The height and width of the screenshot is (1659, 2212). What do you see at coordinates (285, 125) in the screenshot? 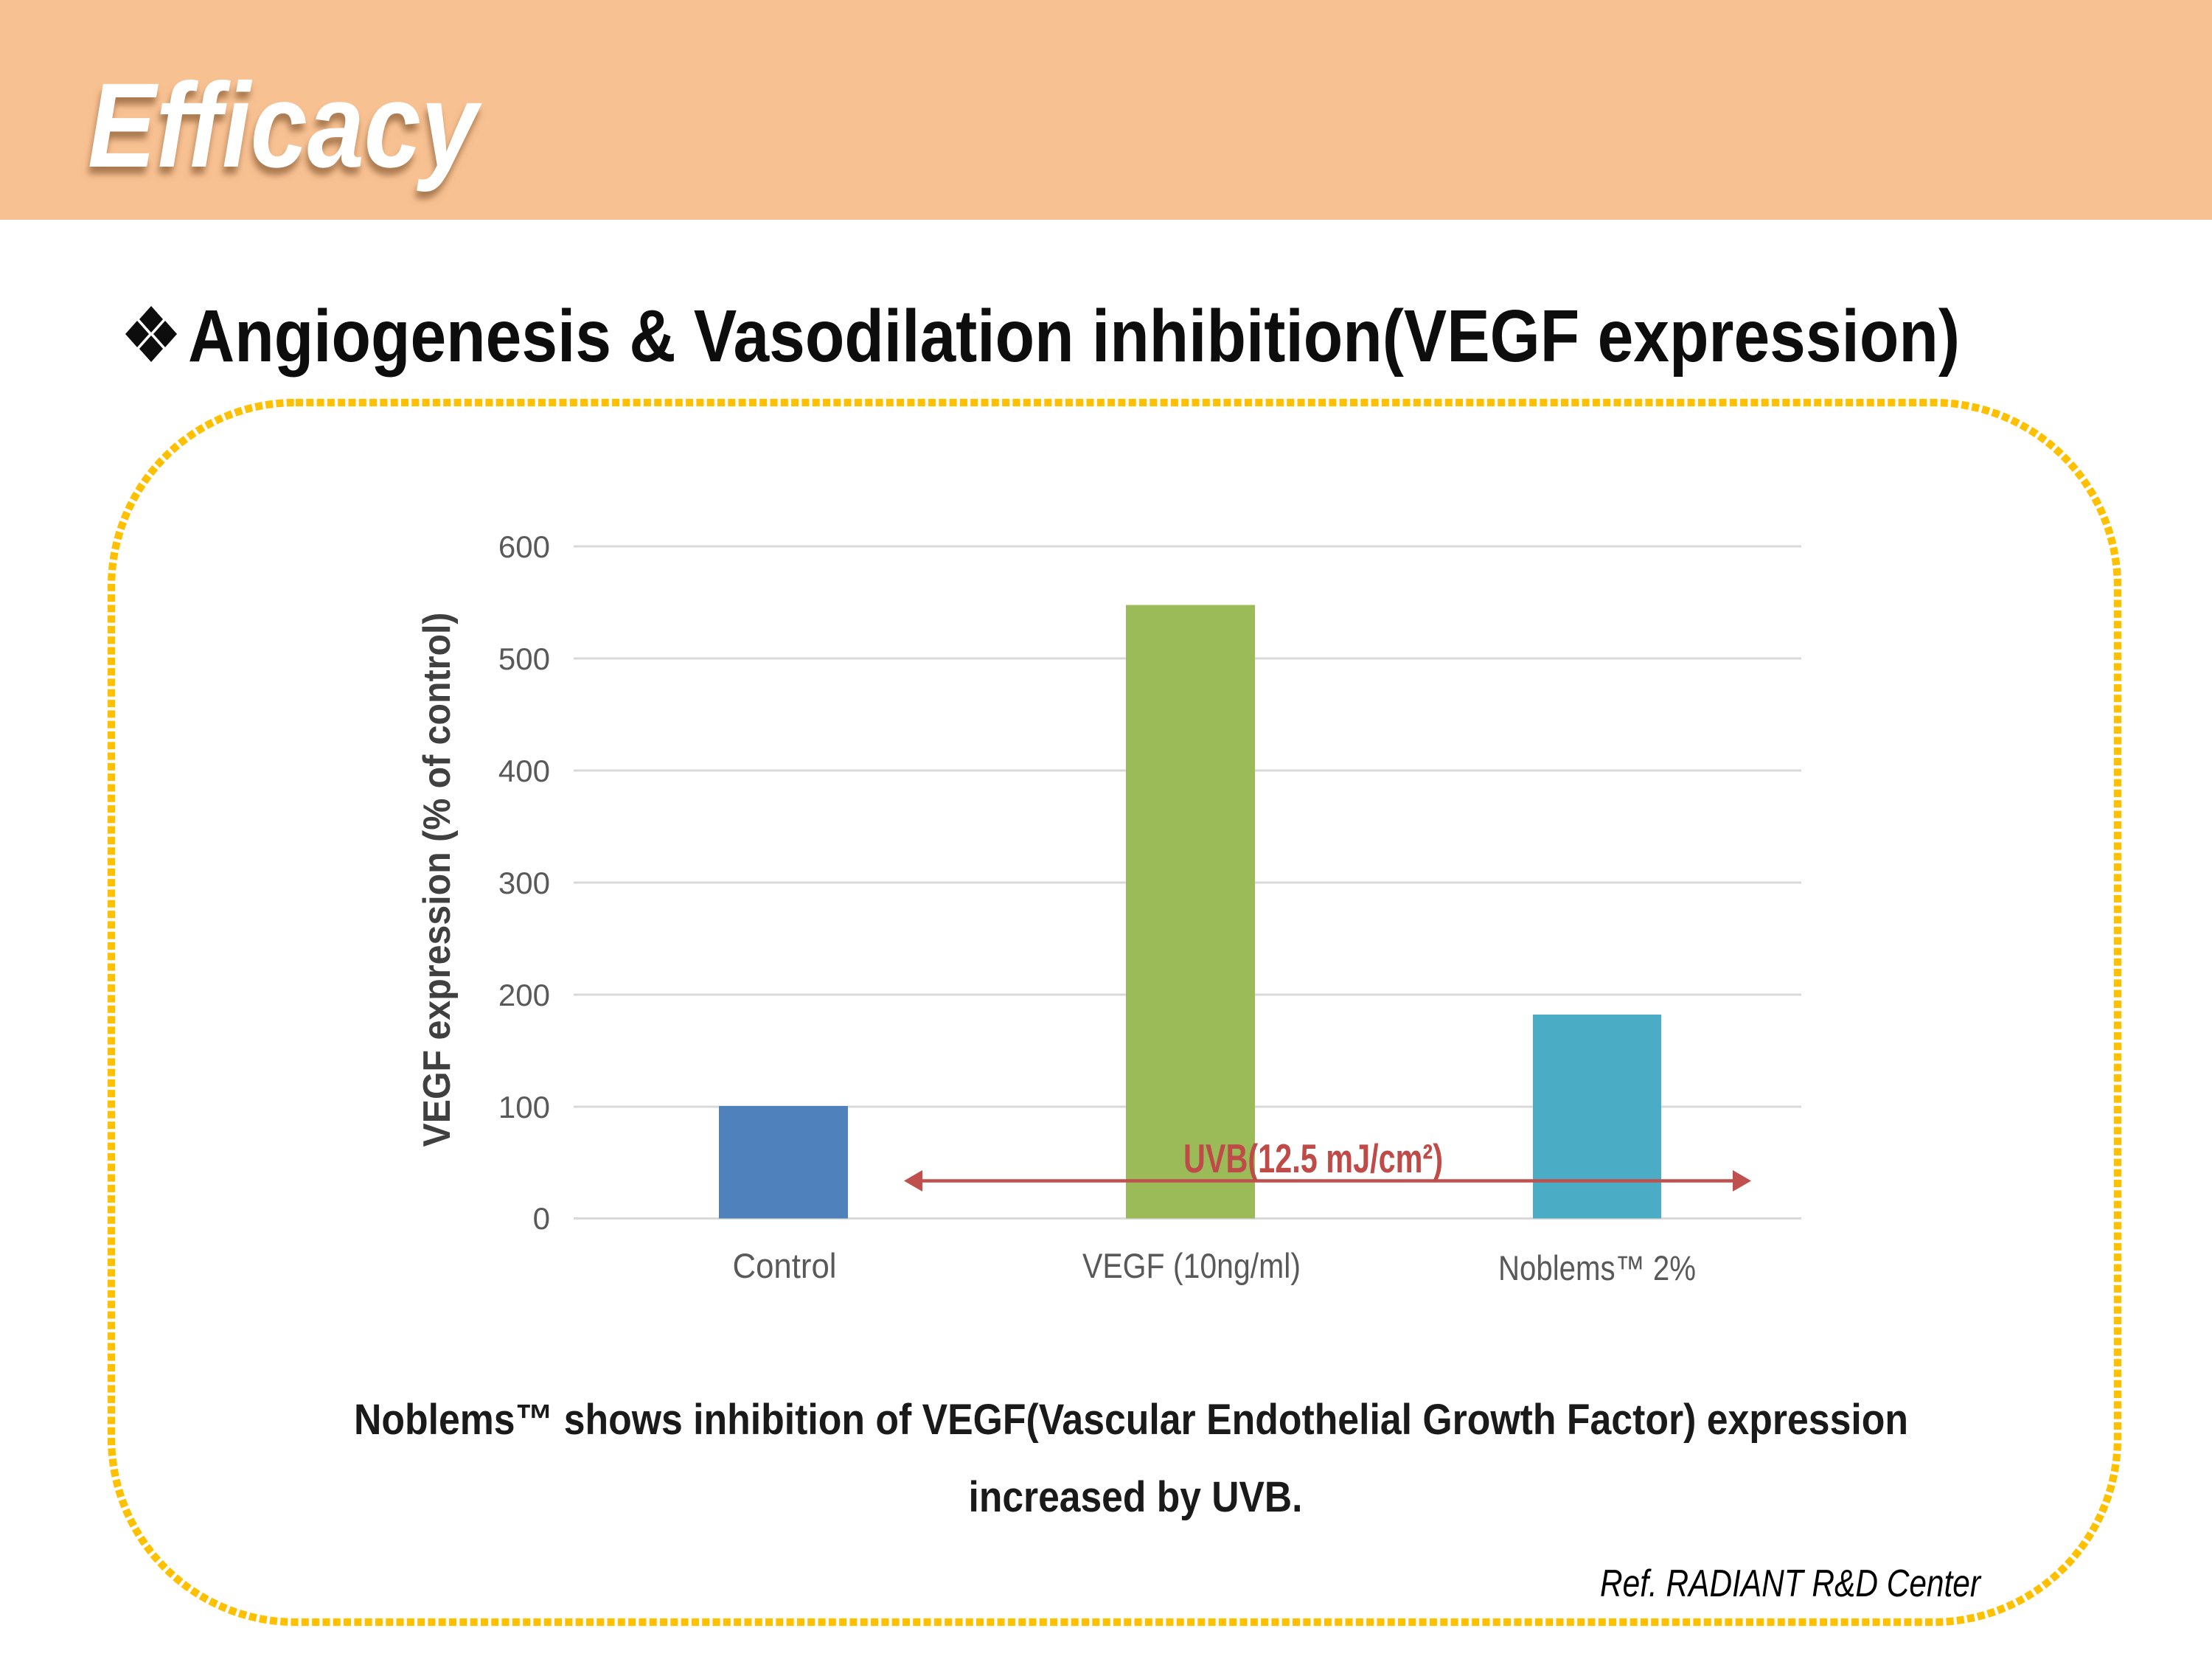
I see `svg-text: Efficacy` at bounding box center [285, 125].